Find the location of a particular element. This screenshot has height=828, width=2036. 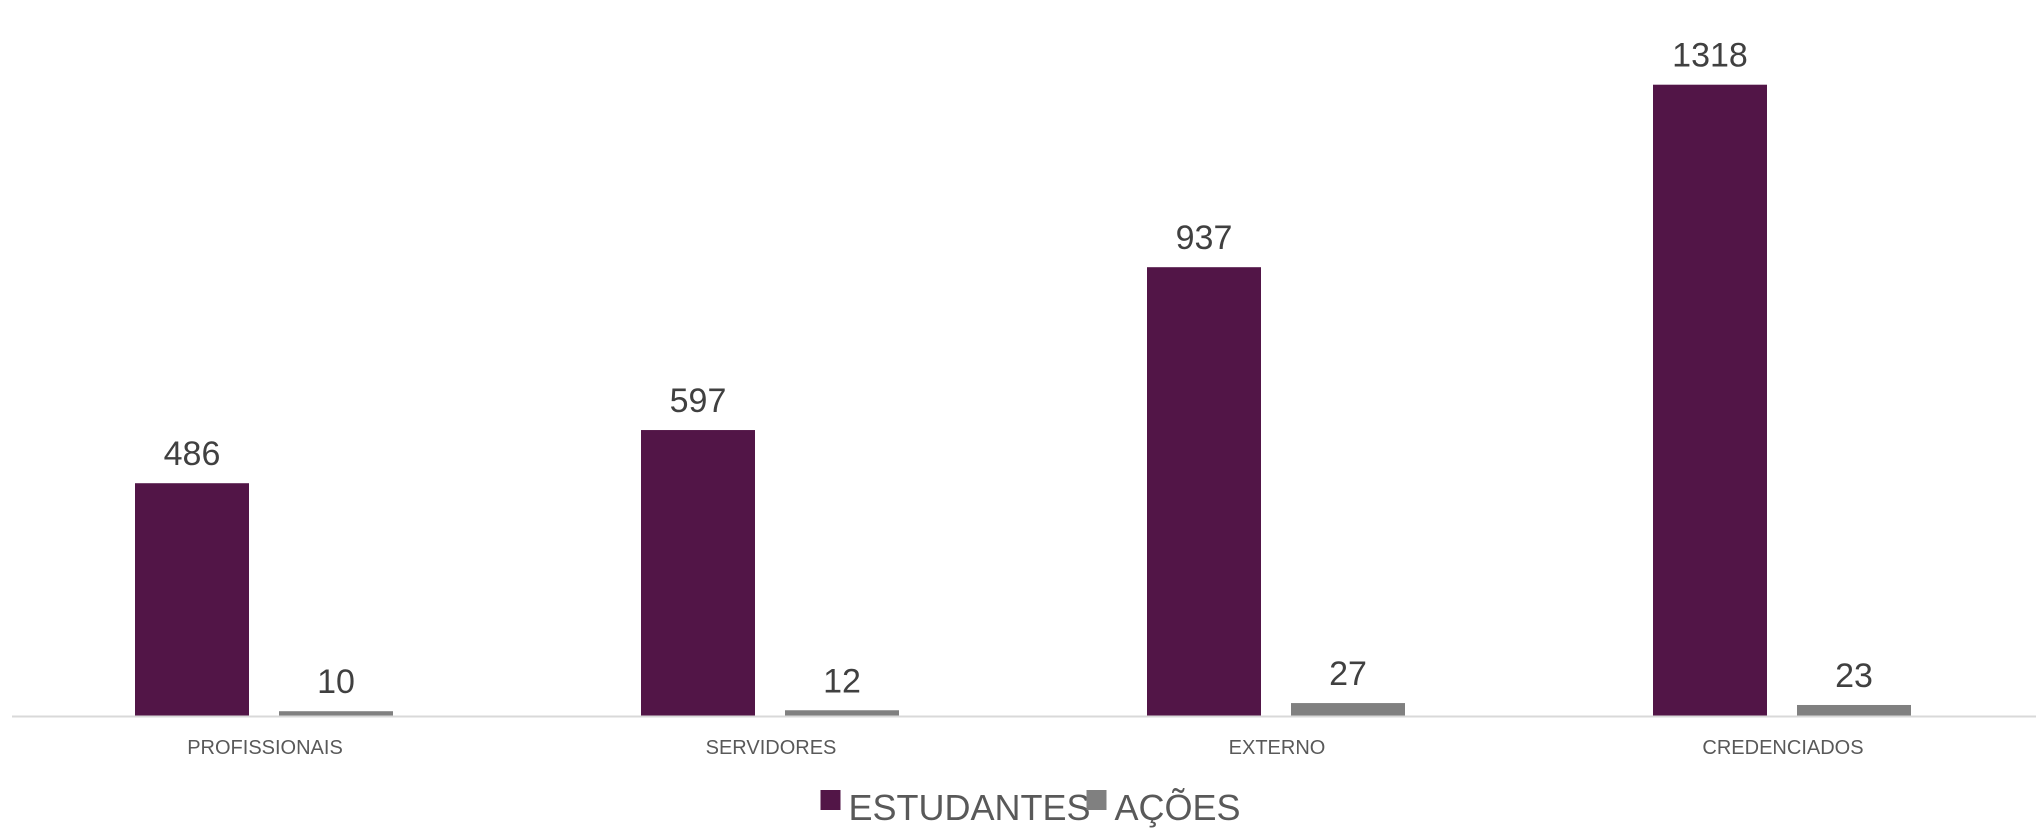

data-label-estudantes-servidores: 597 is located at coordinates (698, 401).